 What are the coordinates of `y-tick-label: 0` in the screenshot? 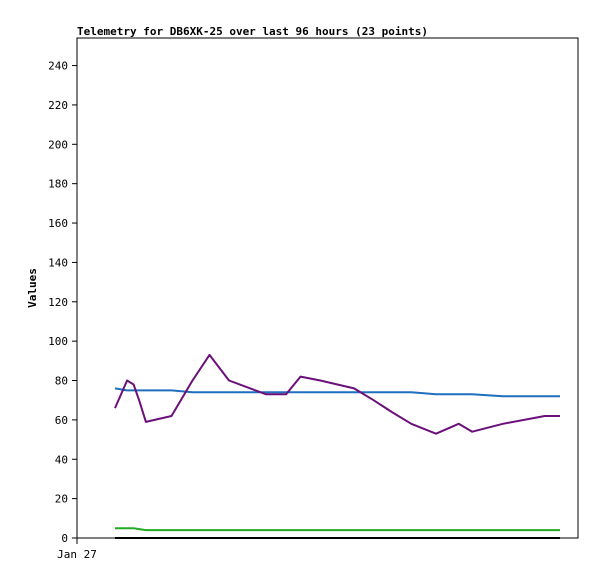 It's located at (64, 538).